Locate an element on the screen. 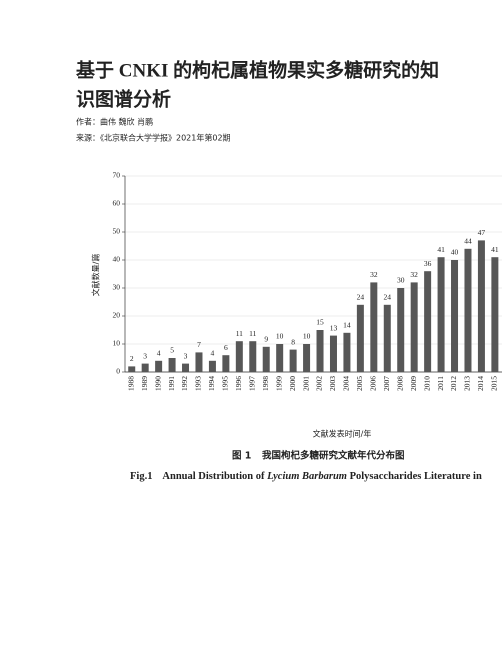 This screenshot has height=649, width=502. caption-en-part: Polysaccharides Literature in is located at coordinates (416, 476).